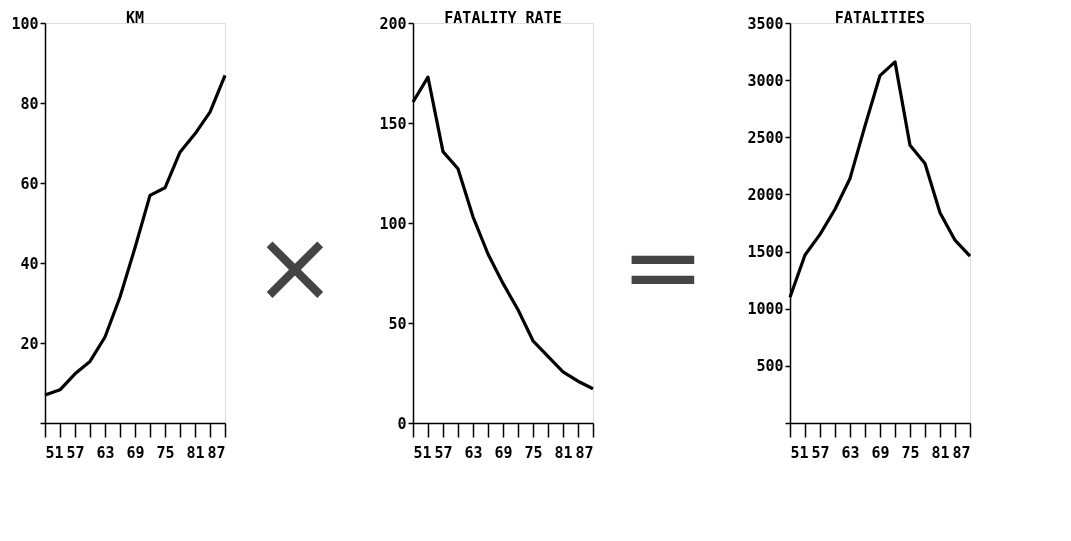 Image resolution: width=1071 pixels, height=541 pixels. What do you see at coordinates (29, 343) in the screenshot?
I see `y-tick-label: 20` at bounding box center [29, 343].